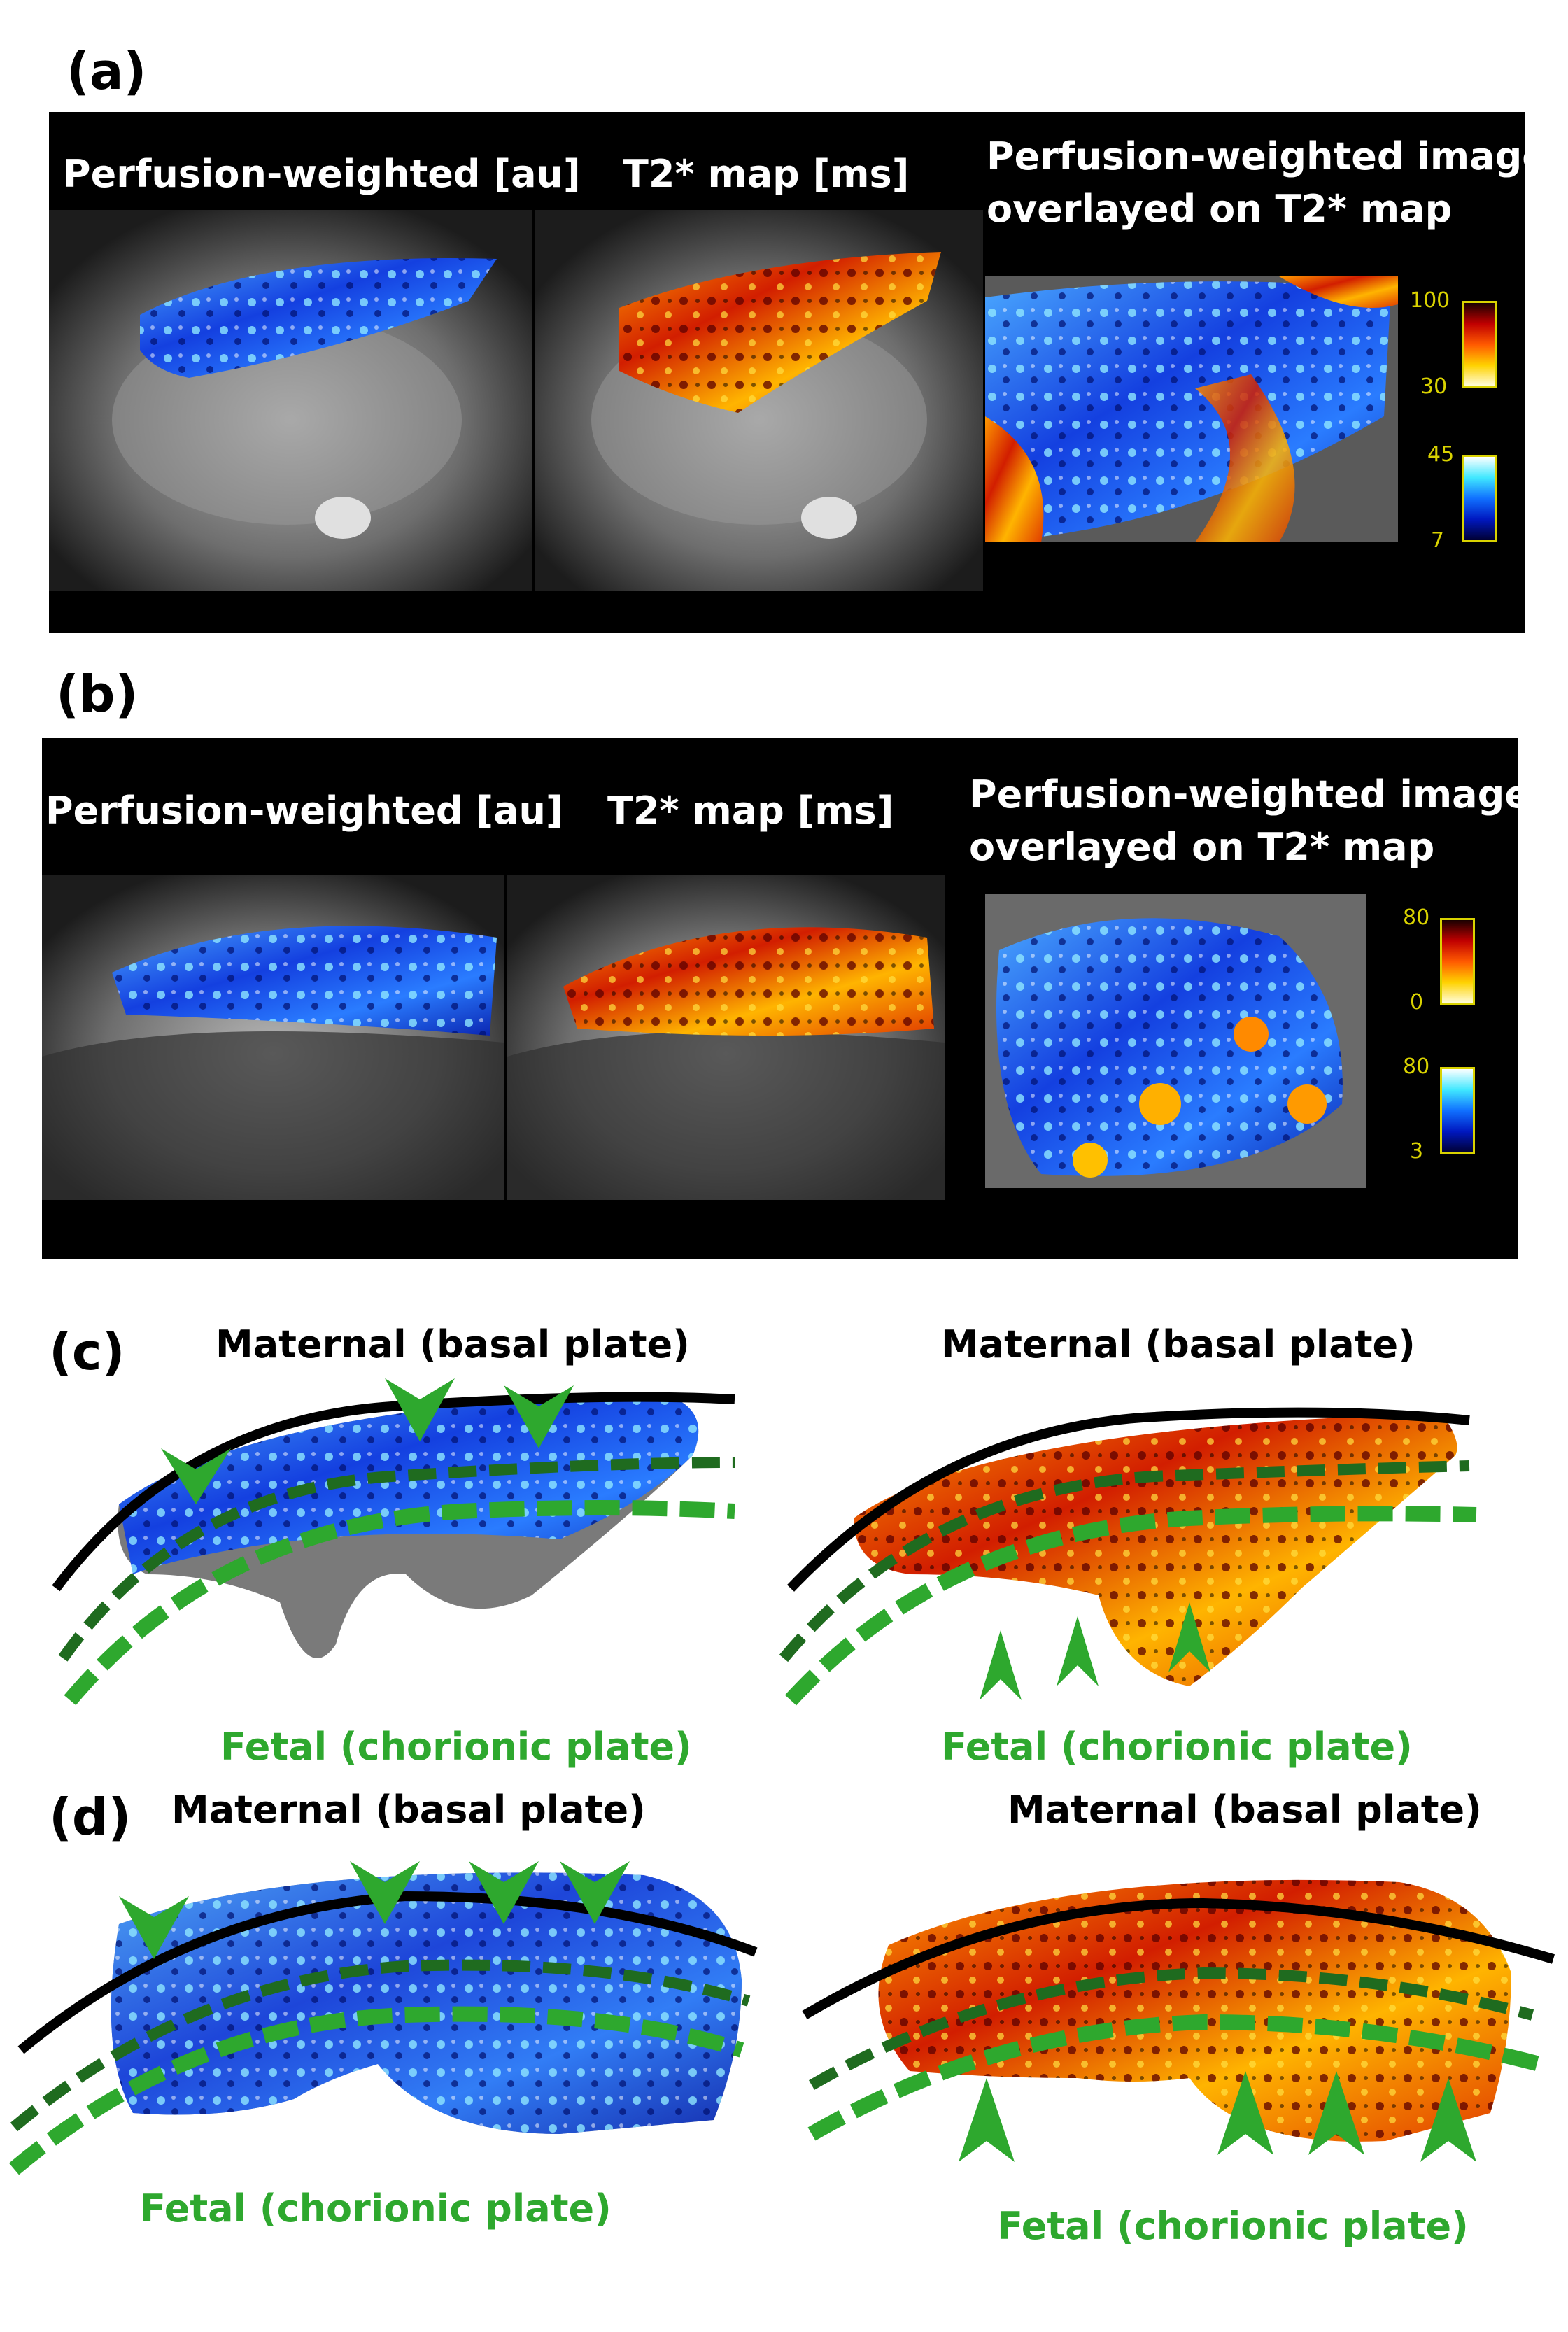 Image resolution: width=1568 pixels, height=2332 pixels. I want to click on panel-c-right-maternal-label: Maternal (basal plate), so click(1178, 1344).